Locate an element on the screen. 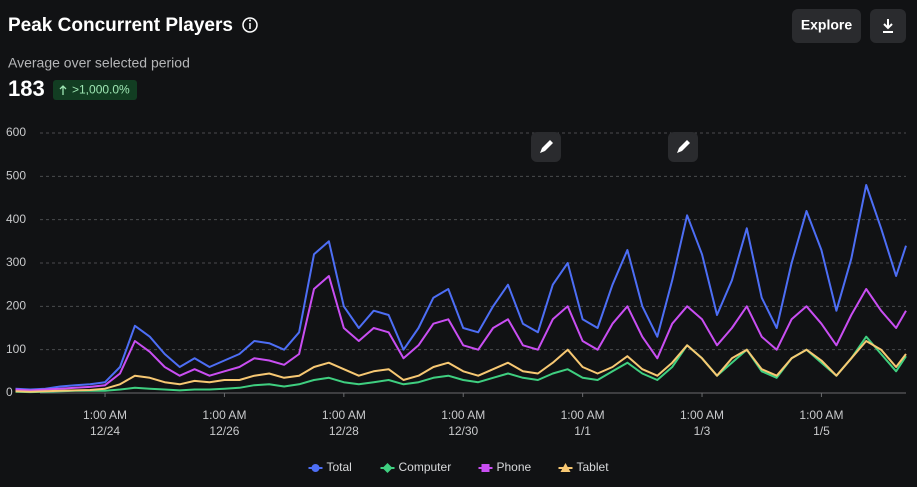 Image resolution: width=917 pixels, height=487 pixels. legend-label: Tablet is located at coordinates (593, 467).